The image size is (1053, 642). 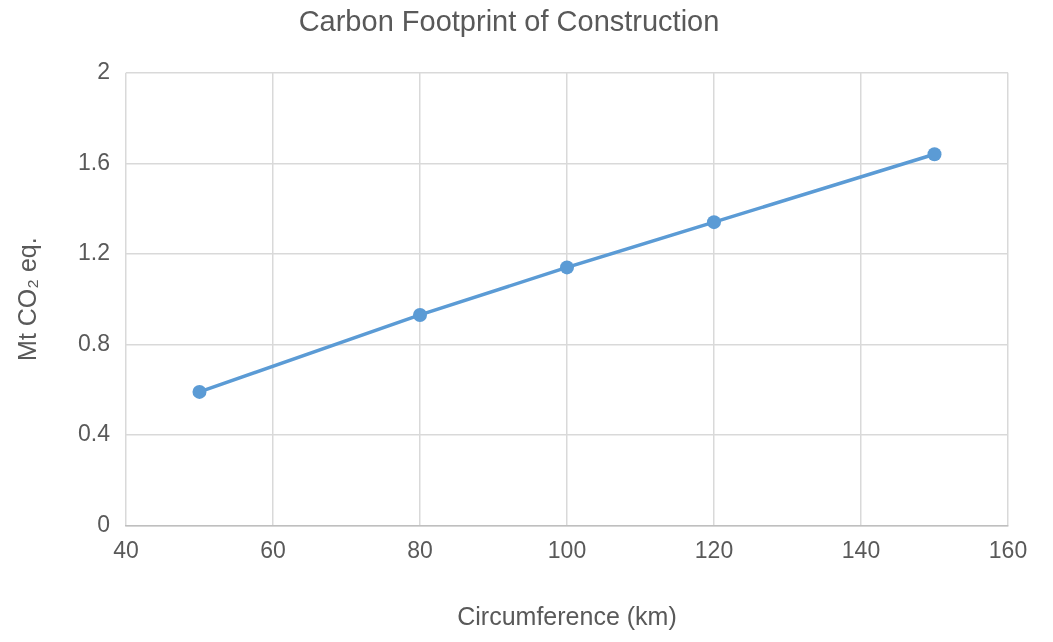 What do you see at coordinates (567, 549) in the screenshot?
I see `x-tick-label: 100` at bounding box center [567, 549].